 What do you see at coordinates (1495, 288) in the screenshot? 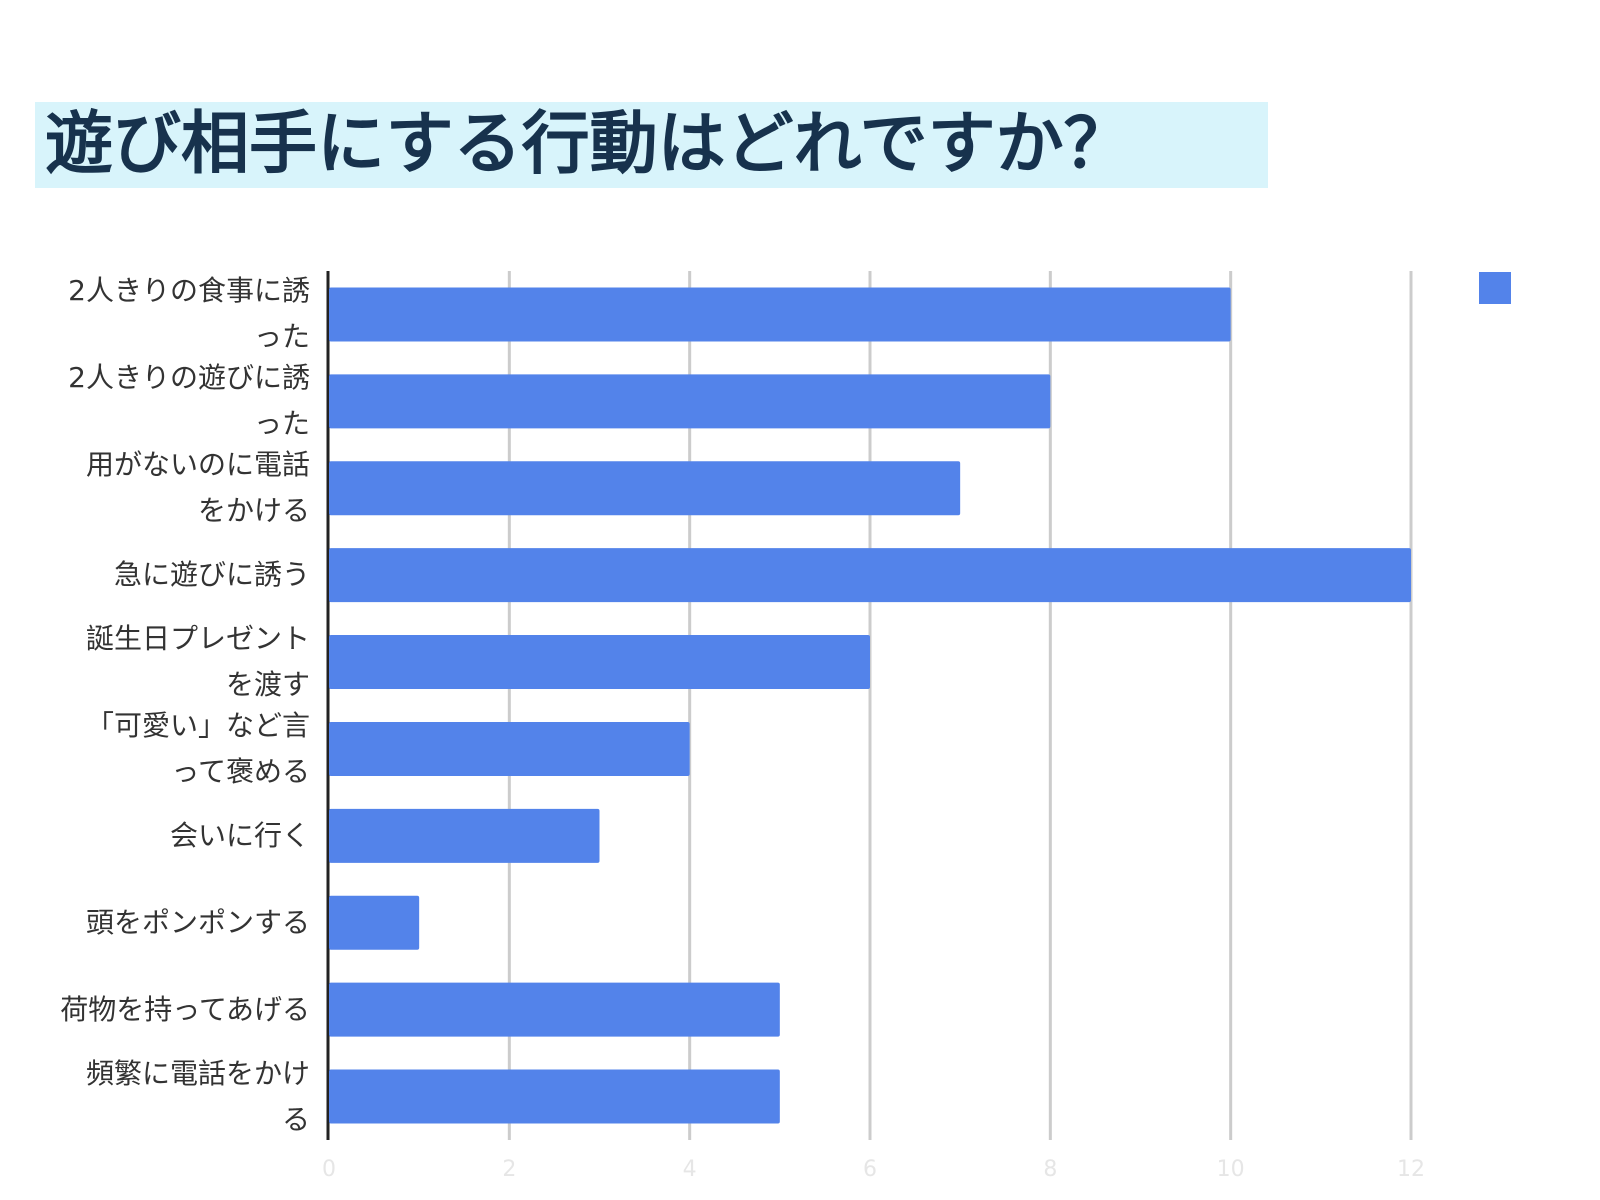
I see `legend-swatch` at bounding box center [1495, 288].